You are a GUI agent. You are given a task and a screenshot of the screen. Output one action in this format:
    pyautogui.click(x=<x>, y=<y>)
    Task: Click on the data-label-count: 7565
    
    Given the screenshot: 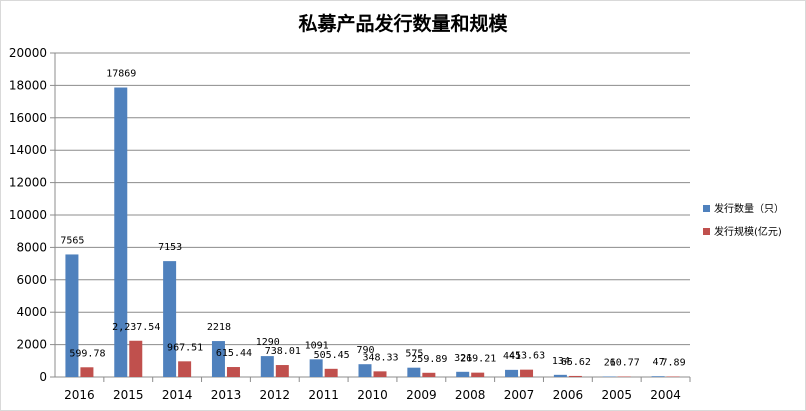 What is the action you would take?
    pyautogui.click(x=72, y=240)
    